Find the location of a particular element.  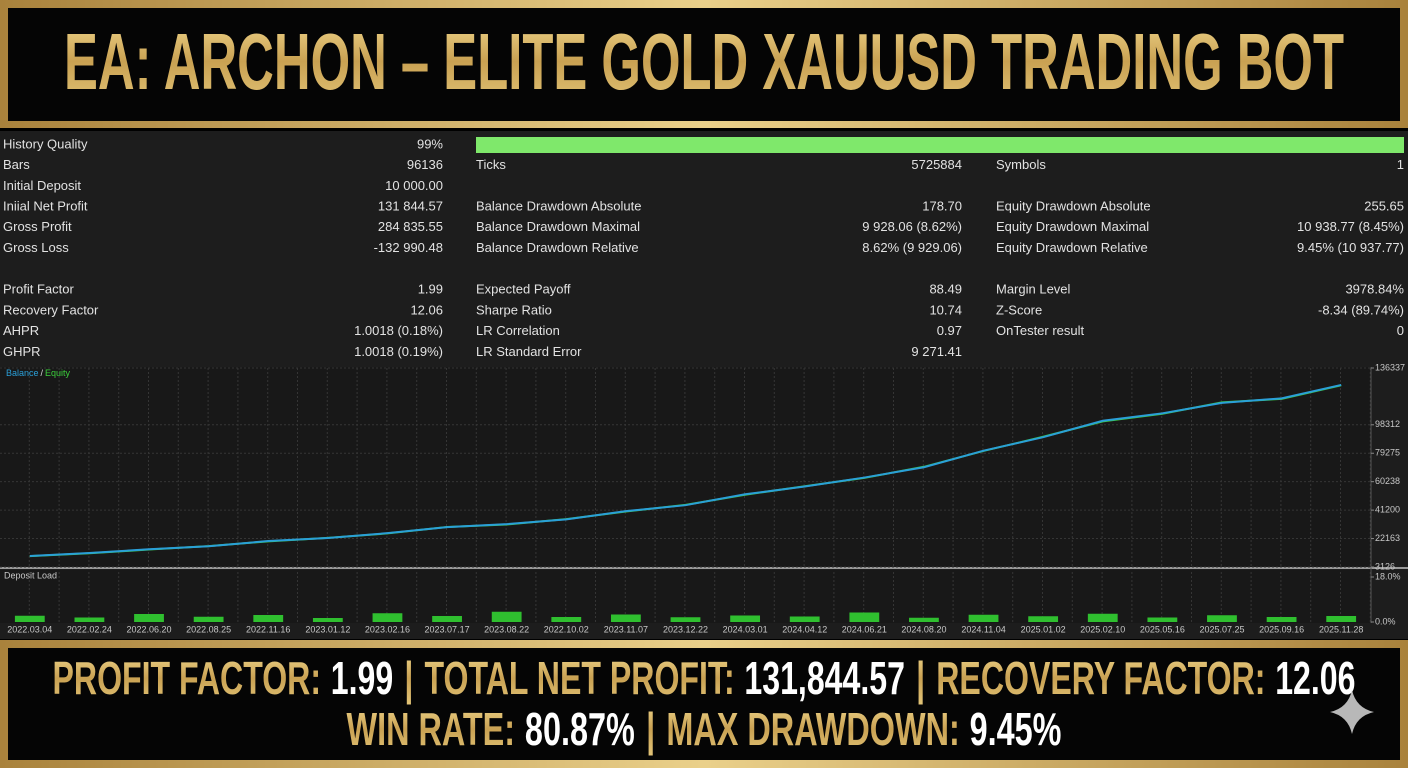

stat-value: -8.34 (89.74%) is located at coordinates (1361, 309).